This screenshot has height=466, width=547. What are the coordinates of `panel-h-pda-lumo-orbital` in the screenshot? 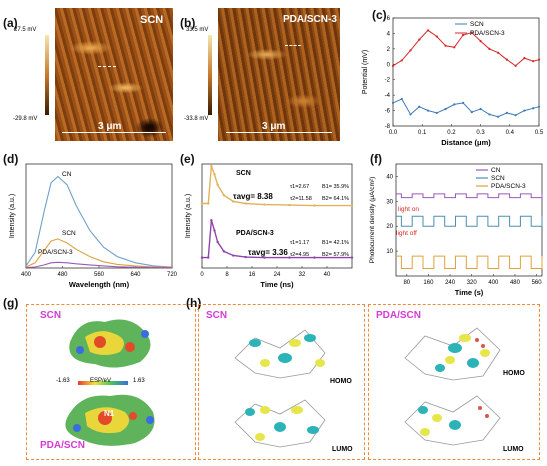 It's located at (452, 420).